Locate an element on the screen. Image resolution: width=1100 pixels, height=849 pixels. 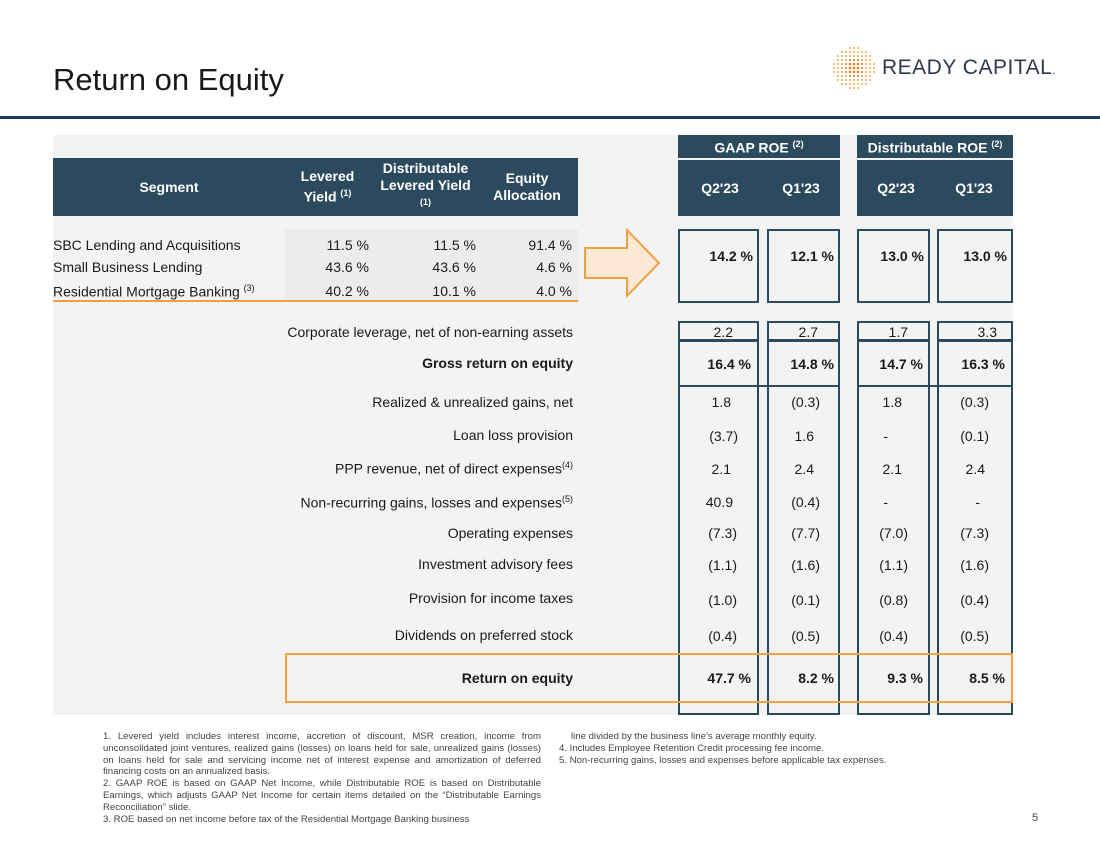
gaap-q1-value: (7.7) is located at coordinates (805, 533).